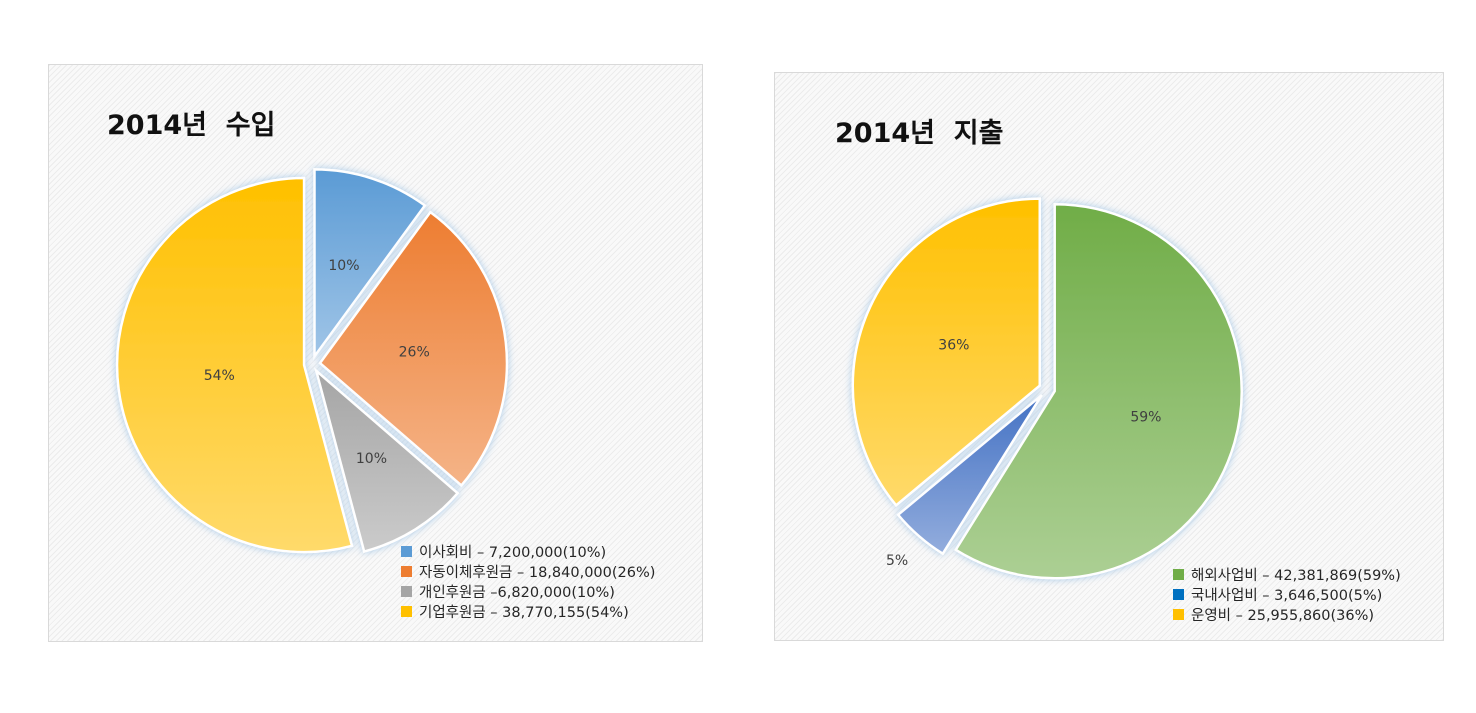 The height and width of the screenshot is (713, 1476). What do you see at coordinates (371, 459) in the screenshot?
I see `income-pie-percent-label-3: 10%` at bounding box center [371, 459].